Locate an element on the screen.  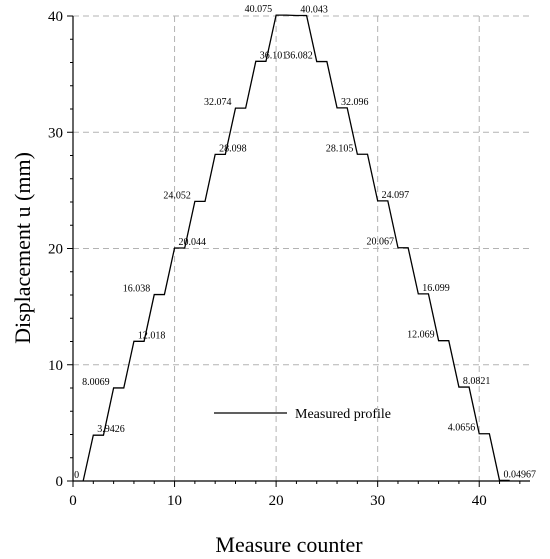
data-label: 20.067 is located at coordinates (380, 242).